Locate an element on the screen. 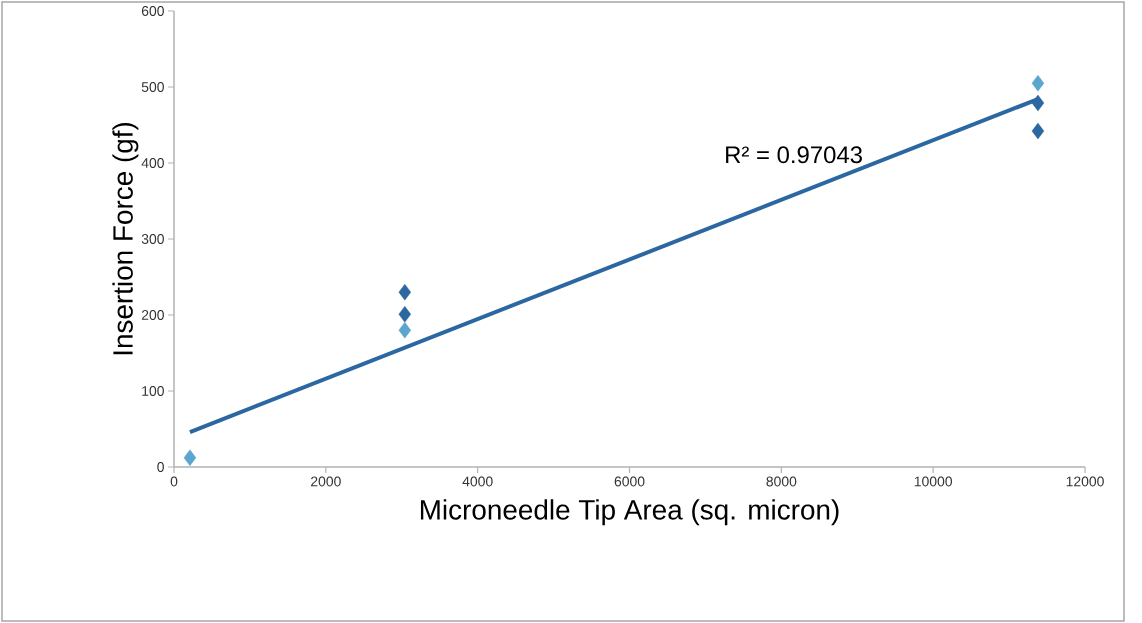 The height and width of the screenshot is (623, 1142). x-tick-label: 0 is located at coordinates (174, 481).